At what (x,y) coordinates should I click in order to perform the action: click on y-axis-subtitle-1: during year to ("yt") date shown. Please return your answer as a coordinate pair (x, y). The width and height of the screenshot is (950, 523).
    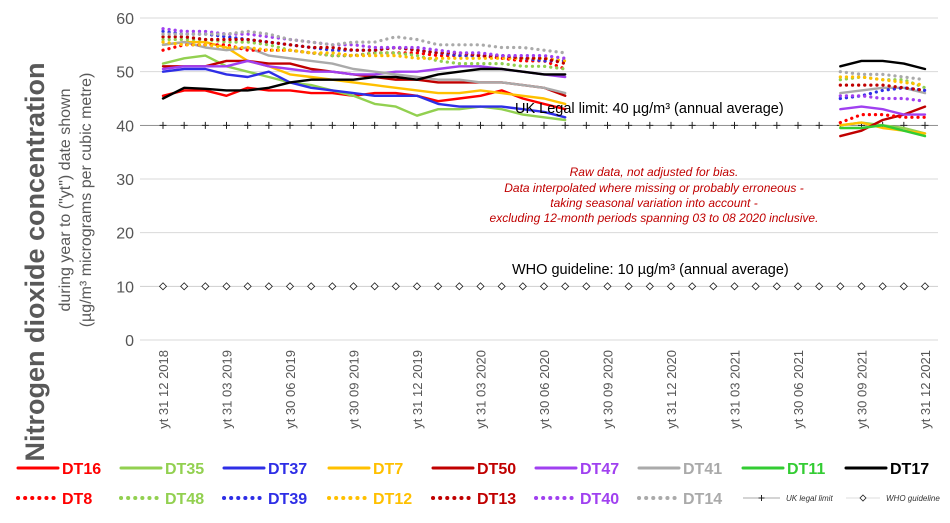
    Looking at the image, I should click on (65, 199).